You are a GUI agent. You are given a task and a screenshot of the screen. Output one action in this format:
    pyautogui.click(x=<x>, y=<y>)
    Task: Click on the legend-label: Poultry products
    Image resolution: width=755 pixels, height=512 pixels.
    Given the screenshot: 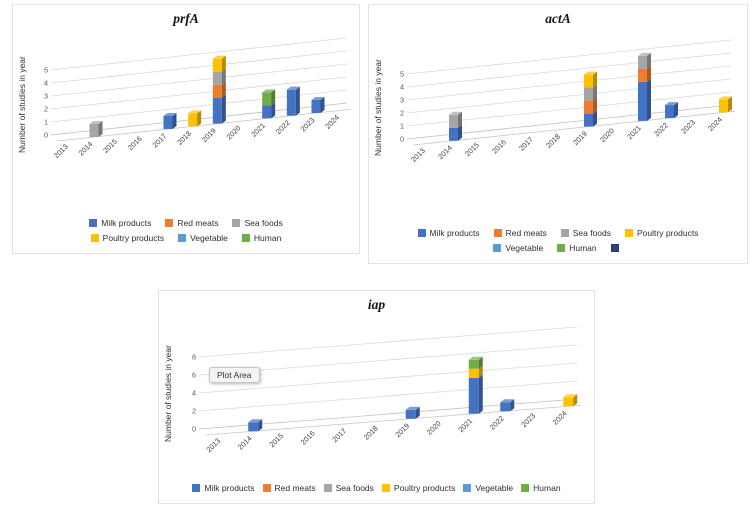 What is the action you would take?
    pyautogui.click(x=424, y=488)
    